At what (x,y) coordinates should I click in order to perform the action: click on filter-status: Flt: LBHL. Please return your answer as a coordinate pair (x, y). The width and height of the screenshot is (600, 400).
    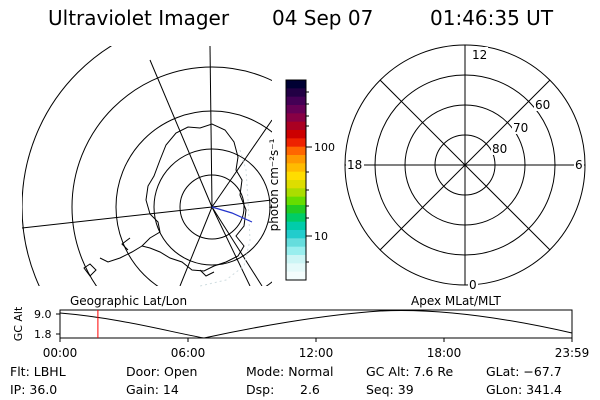
    Looking at the image, I should click on (38, 371).